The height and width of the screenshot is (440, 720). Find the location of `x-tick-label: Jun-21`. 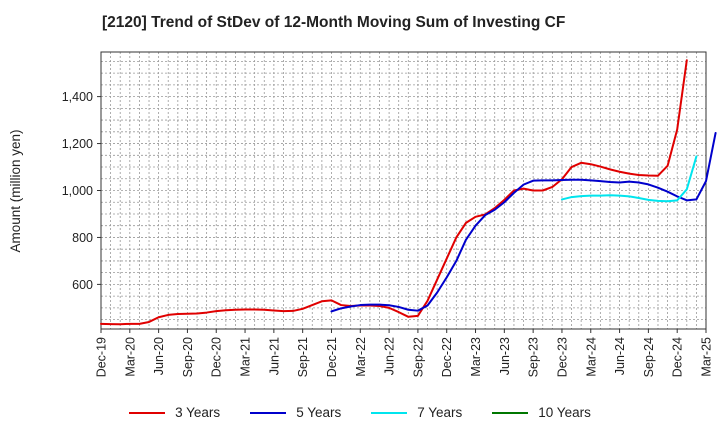

x-tick-label: Jun-21 is located at coordinates (274, 356).